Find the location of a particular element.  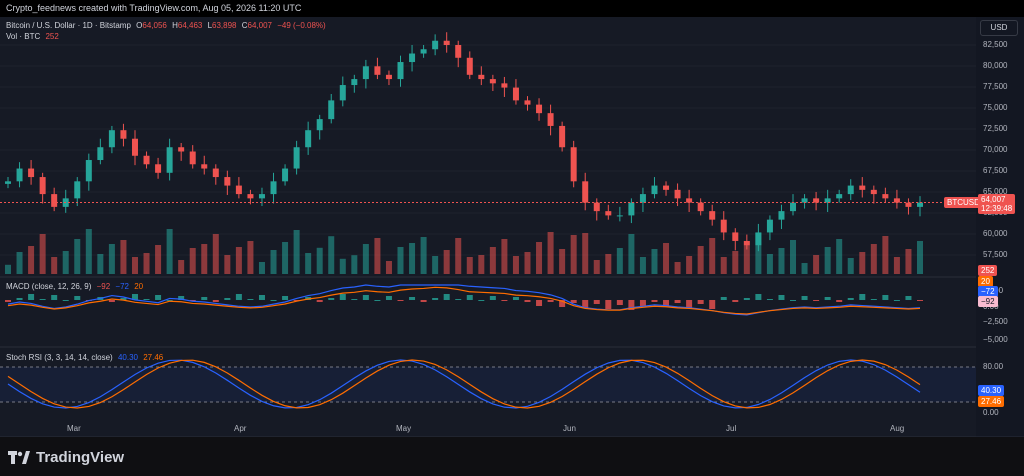

macd-value-1: −92 is located at coordinates (103, 286).